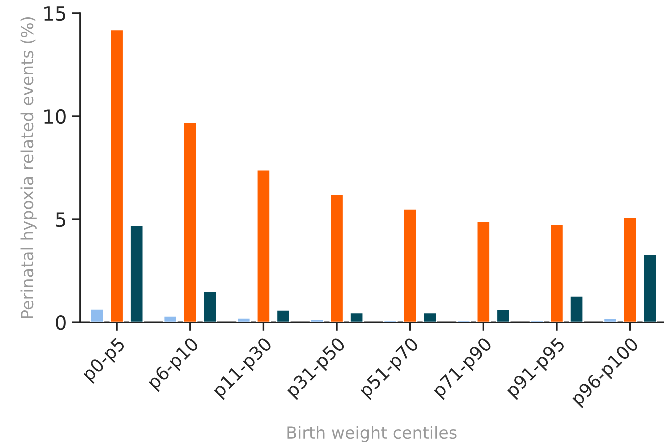 This screenshot has width=670, height=448. I want to click on y-tick-label: 0, so click(61, 323).